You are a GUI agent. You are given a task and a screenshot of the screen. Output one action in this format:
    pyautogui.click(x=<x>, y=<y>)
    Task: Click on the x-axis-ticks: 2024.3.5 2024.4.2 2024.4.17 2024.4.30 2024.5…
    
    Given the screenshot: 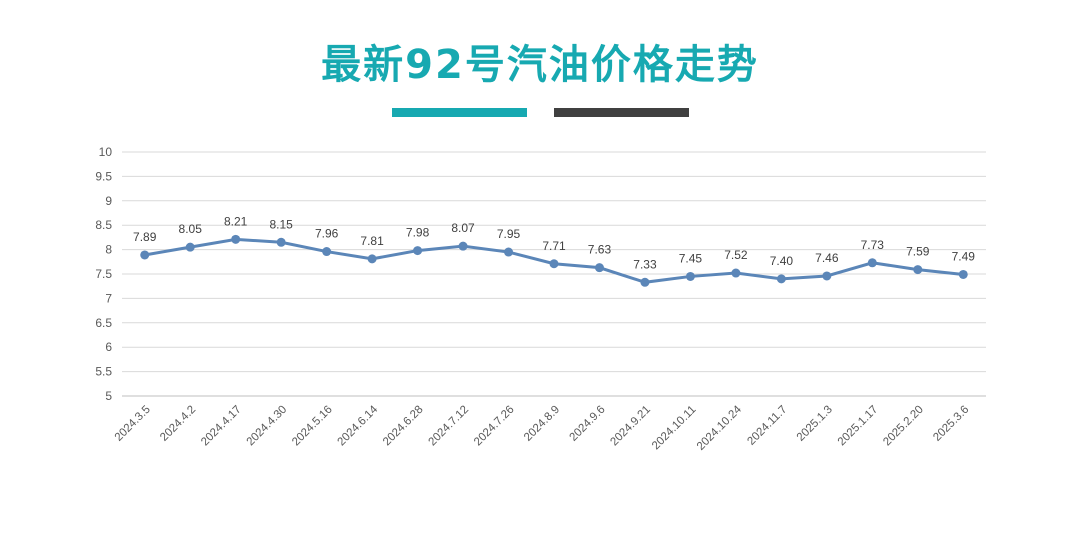 What is the action you would take?
    pyautogui.click(x=542, y=428)
    